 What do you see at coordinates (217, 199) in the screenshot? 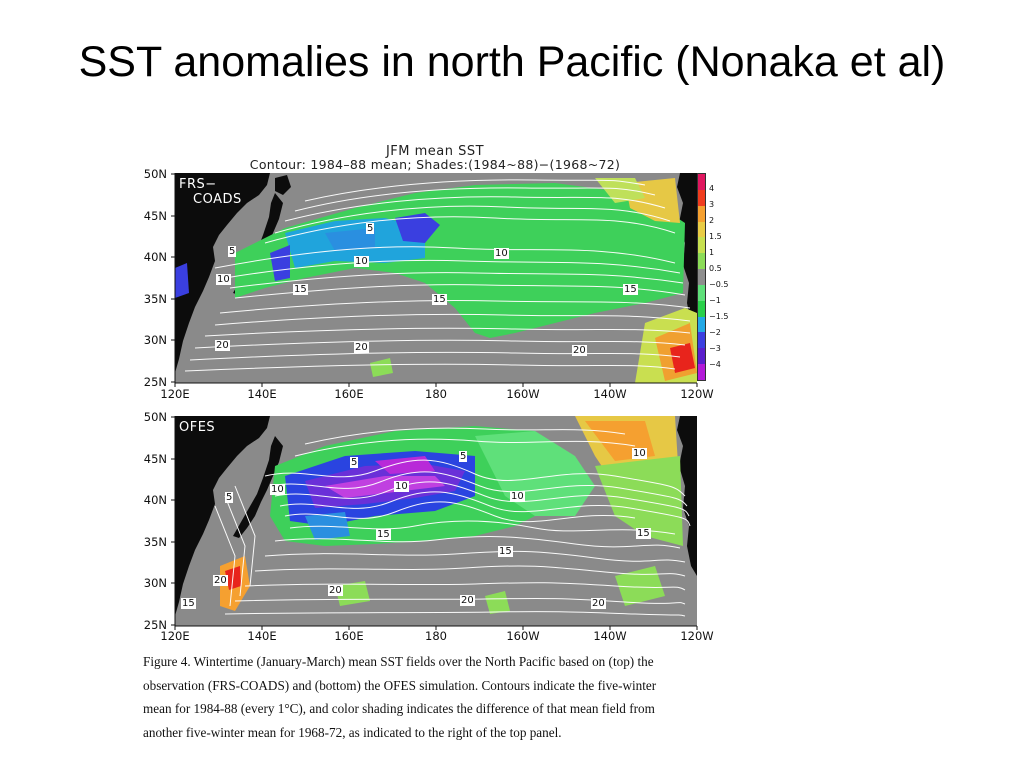
I see `top-panel-label: COADS` at bounding box center [217, 199].